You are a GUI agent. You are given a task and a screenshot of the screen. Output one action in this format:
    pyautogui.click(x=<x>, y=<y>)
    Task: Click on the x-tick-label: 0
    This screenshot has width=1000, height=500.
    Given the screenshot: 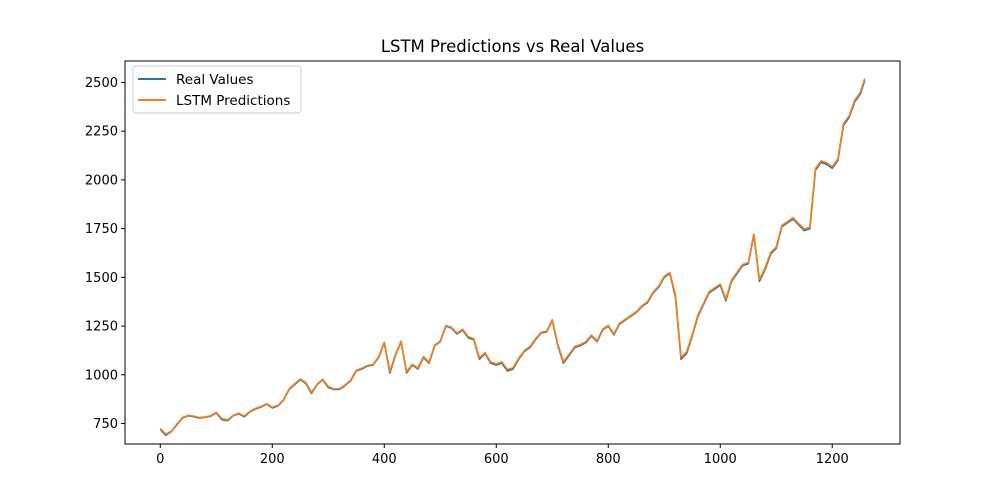 What is the action you would take?
    pyautogui.click(x=160, y=459)
    